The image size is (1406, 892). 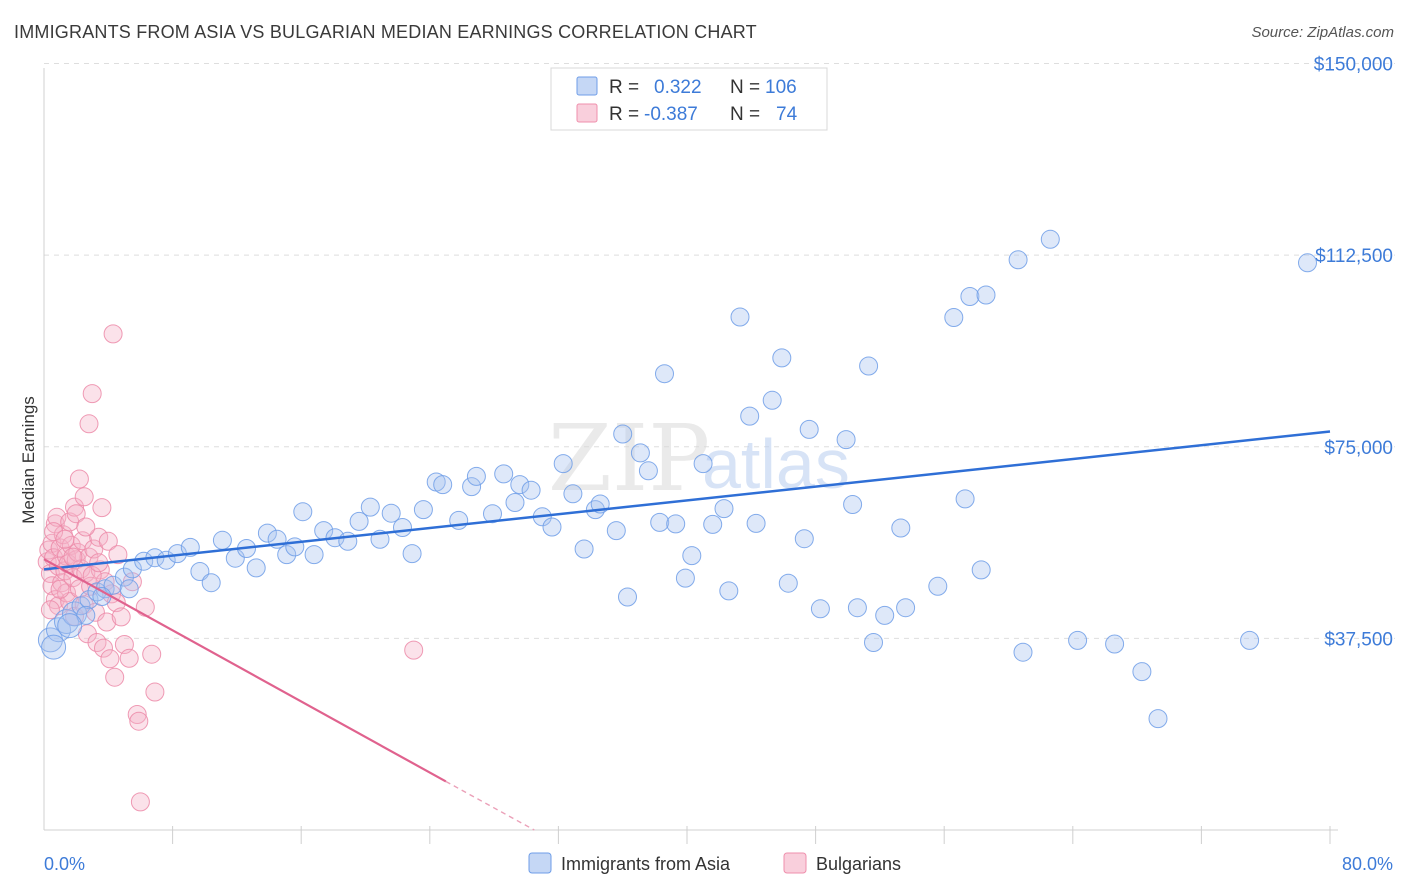 I want to click on y-axis-title: Median Earnings, so click(x=28, y=460).